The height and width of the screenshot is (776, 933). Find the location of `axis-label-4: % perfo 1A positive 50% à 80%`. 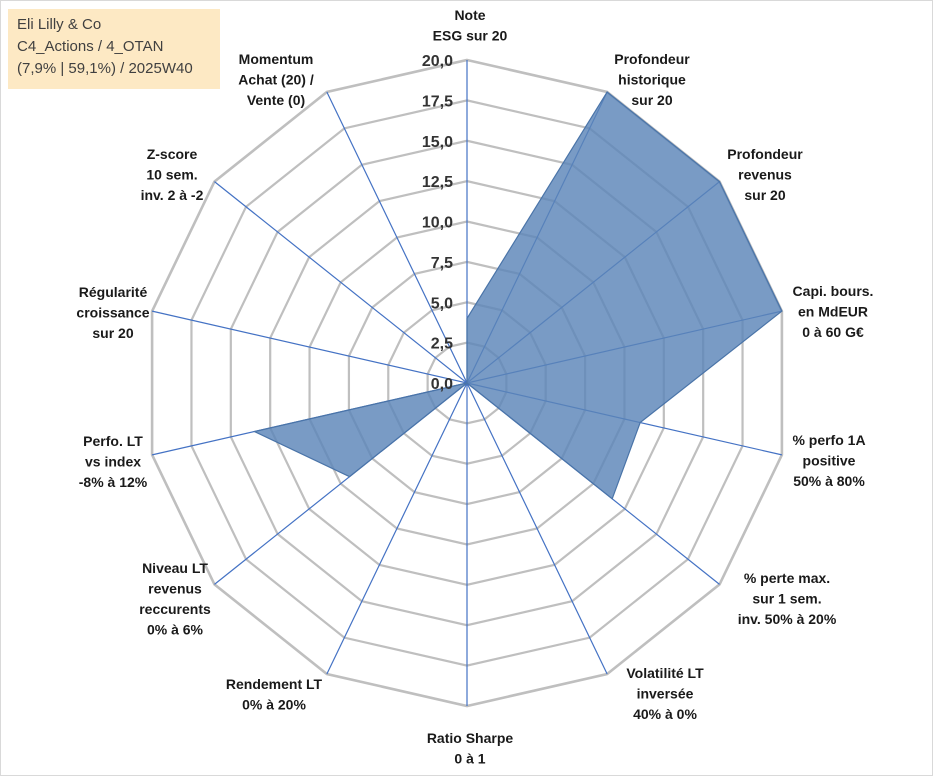

axis-label-4: % perfo 1A positive 50% à 80% is located at coordinates (828, 460).